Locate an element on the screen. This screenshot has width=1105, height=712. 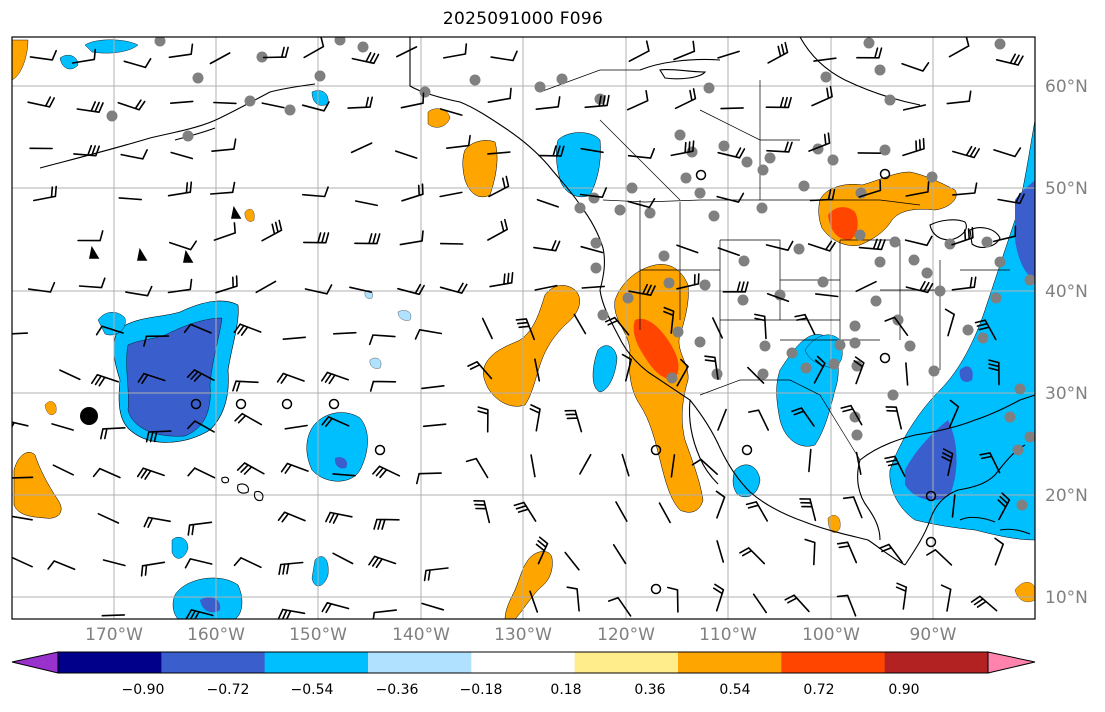
large-marker is located at coordinates (89, 416).